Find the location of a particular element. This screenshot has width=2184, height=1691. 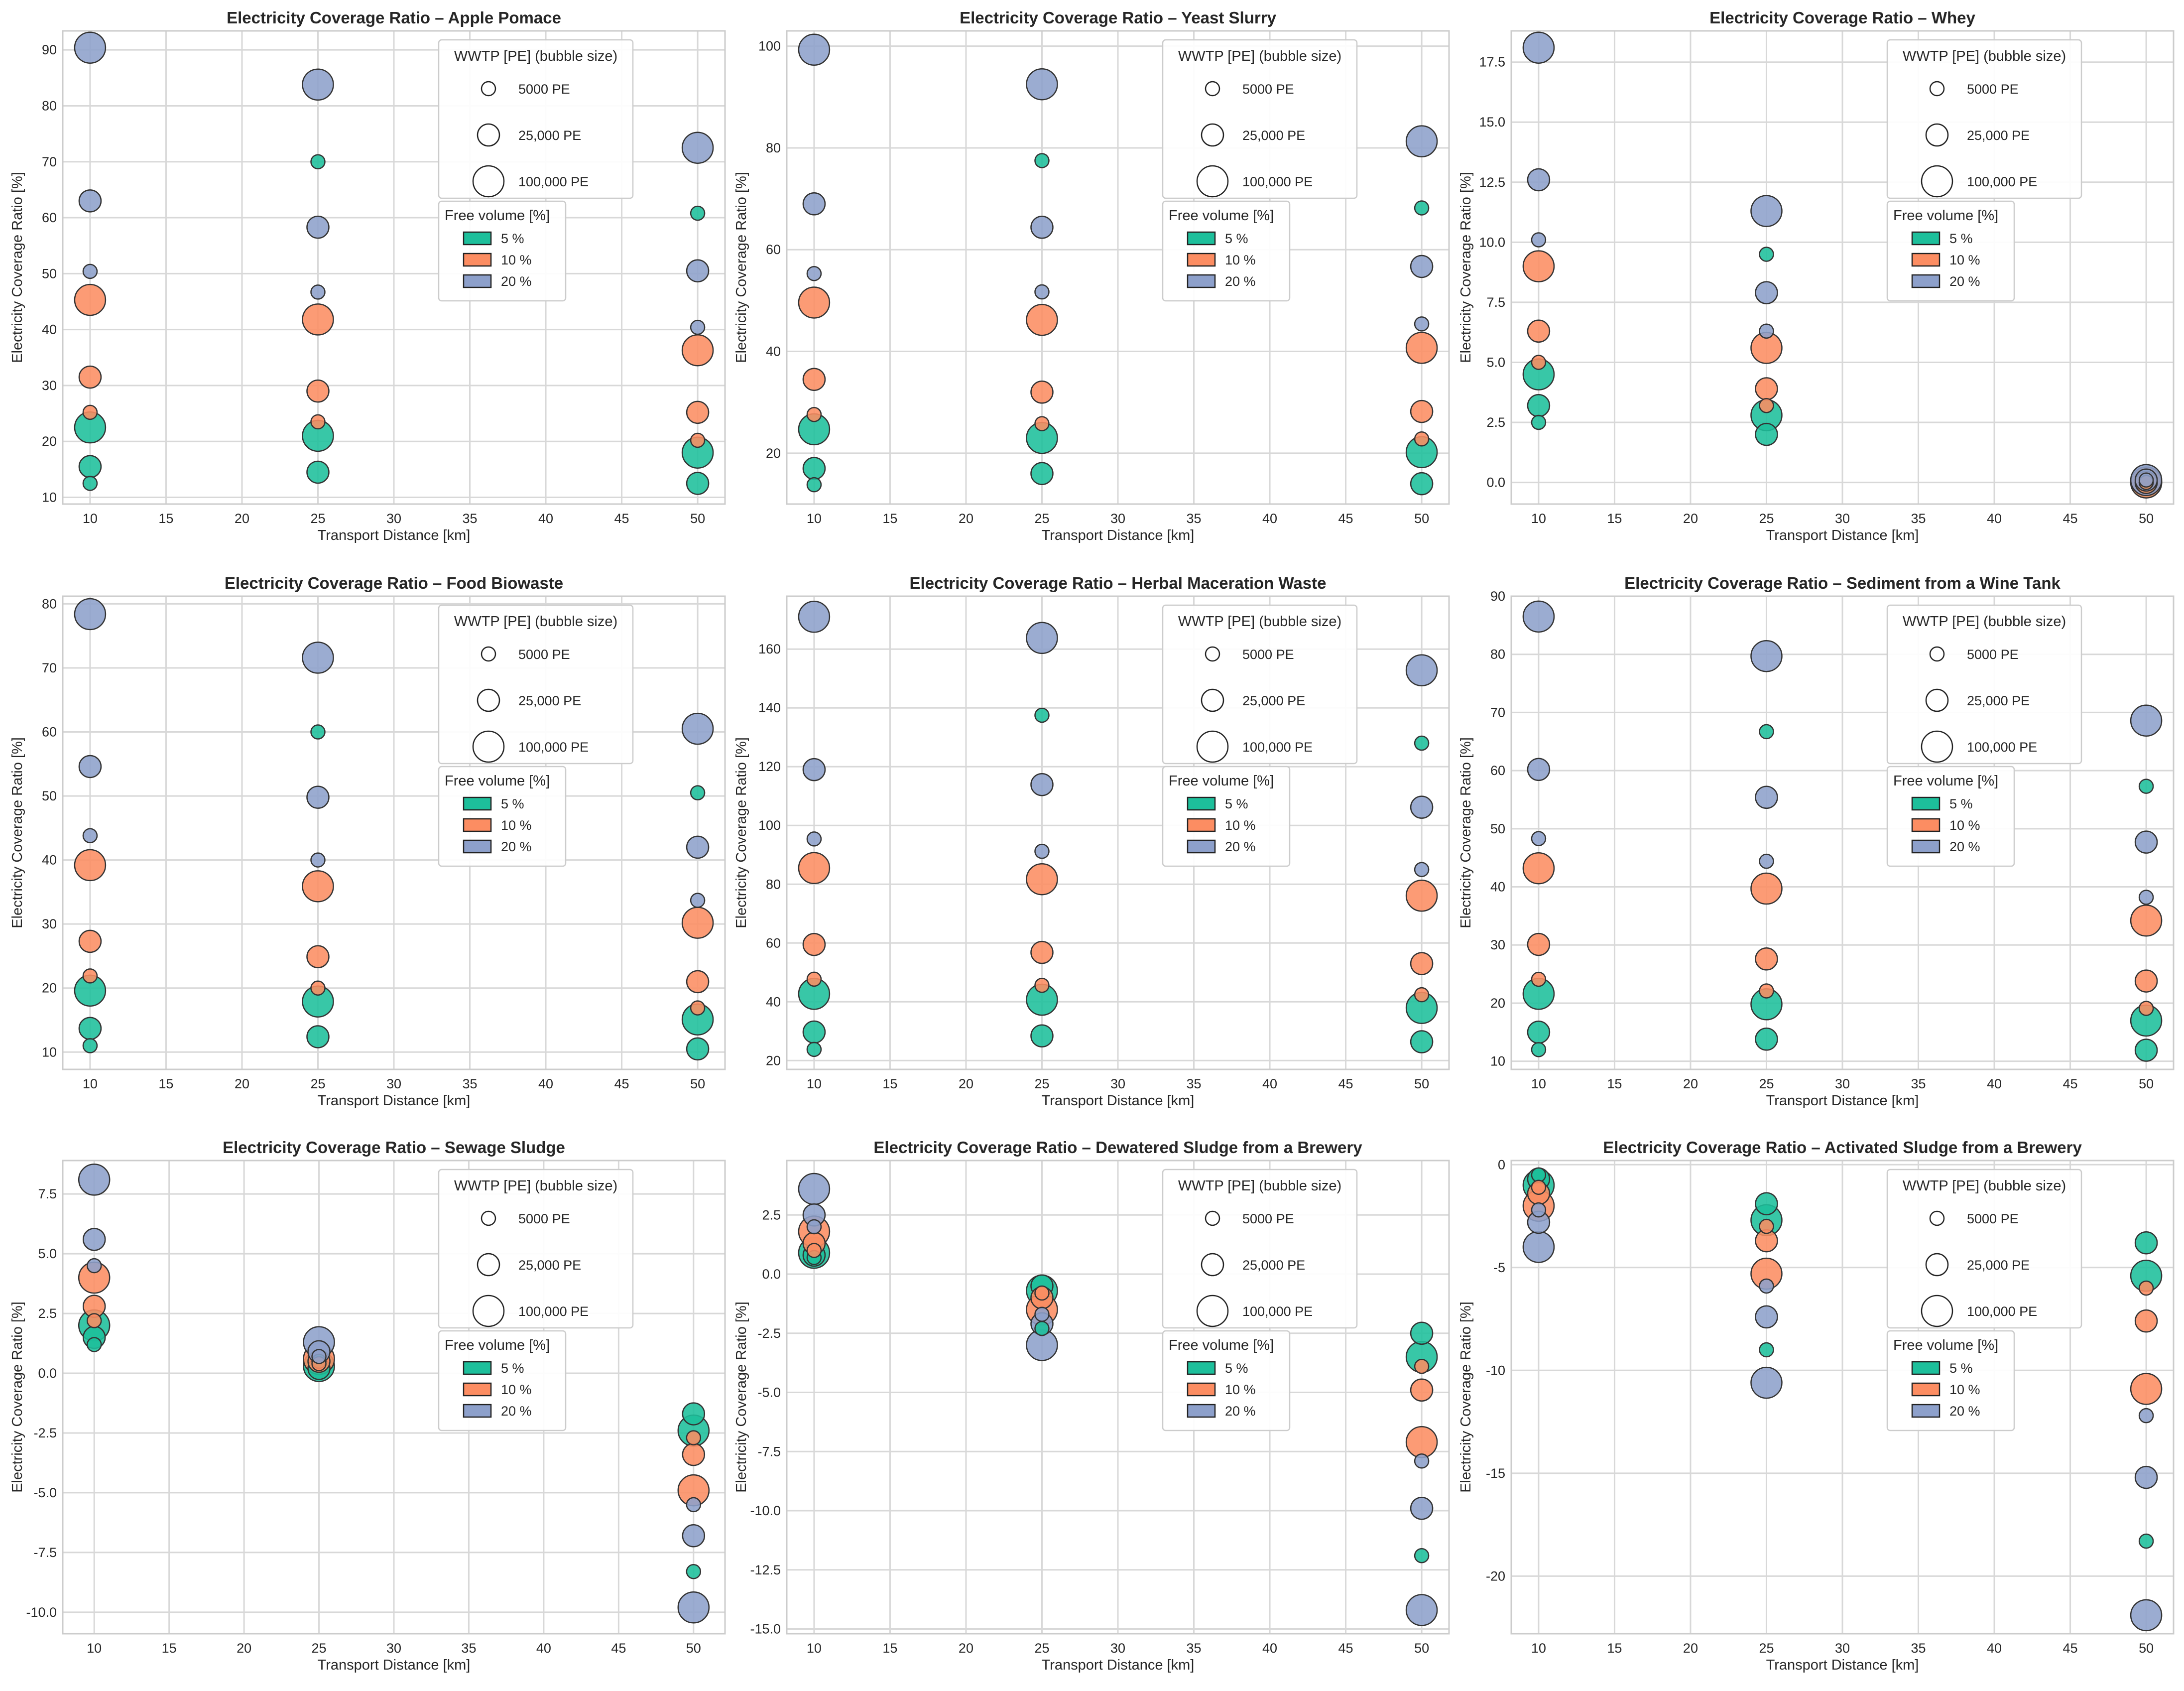

y-tick-label: 40 is located at coordinates (773, 351).